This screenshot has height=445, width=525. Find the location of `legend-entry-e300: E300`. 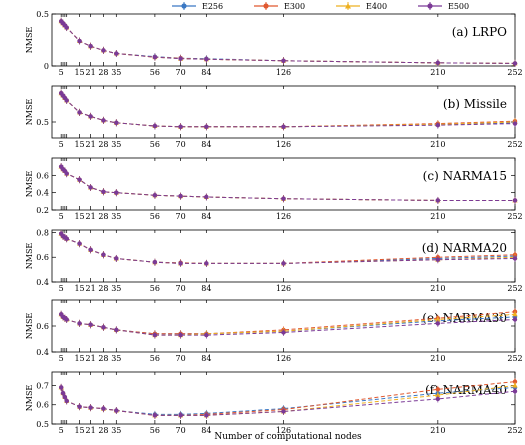

legend-entry-e300: E300 is located at coordinates (279, 6).